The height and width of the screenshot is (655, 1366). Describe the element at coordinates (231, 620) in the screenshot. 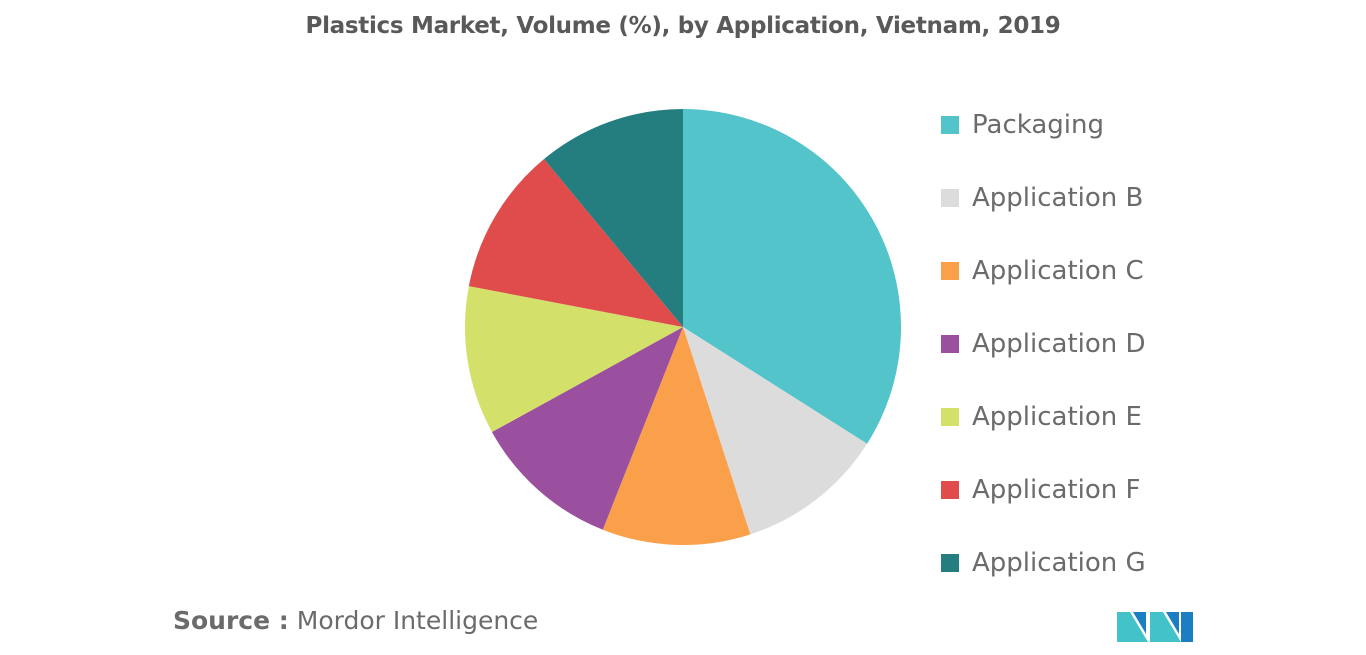

I see `source-key: Source :` at that location.